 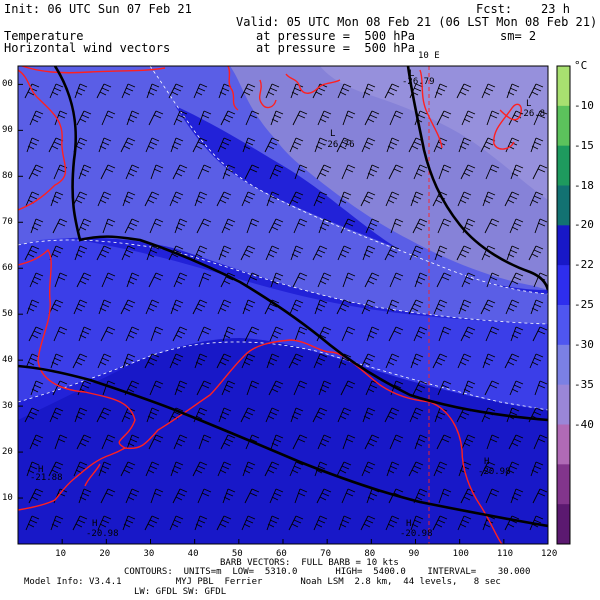 What do you see at coordinates (7, 222) in the screenshot?
I see `y-tick-label: 70` at bounding box center [7, 222].